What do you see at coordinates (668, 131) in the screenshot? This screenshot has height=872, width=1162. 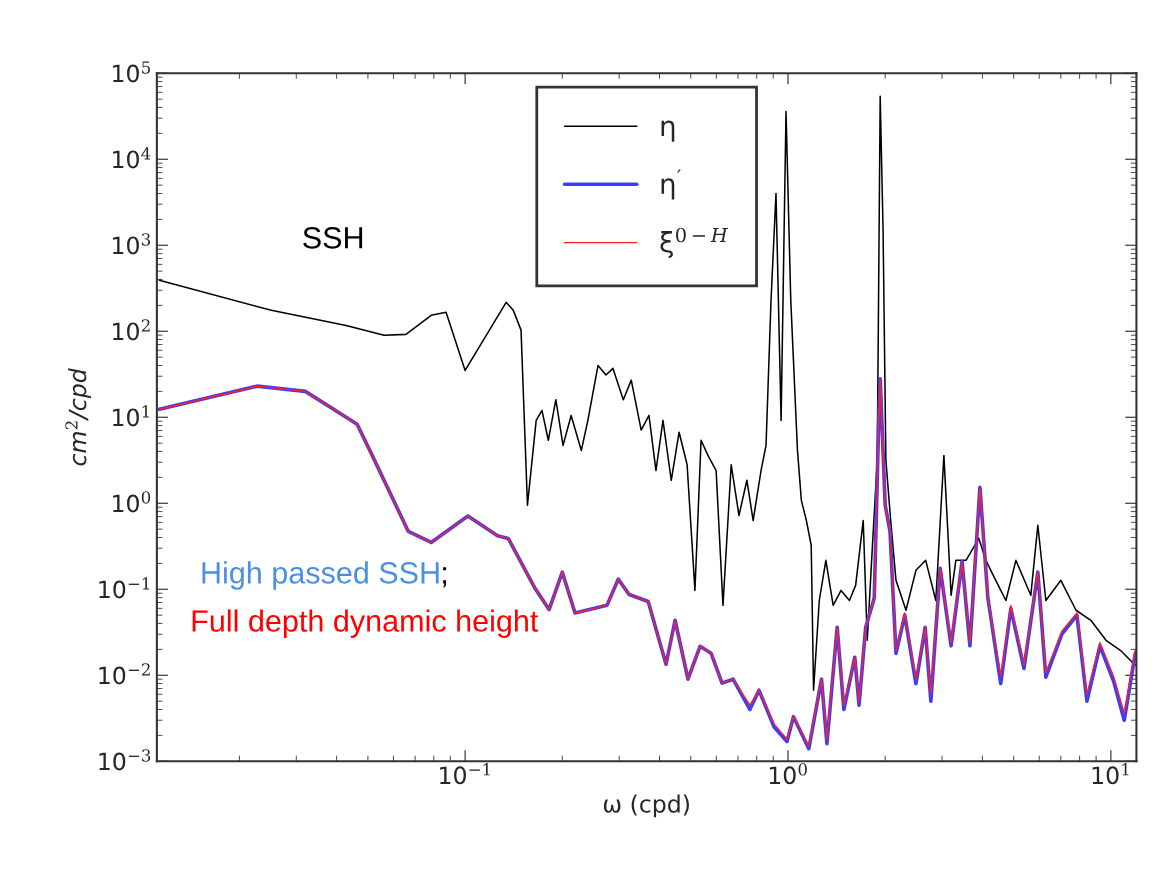 I see `legend-label: η` at bounding box center [668, 131].